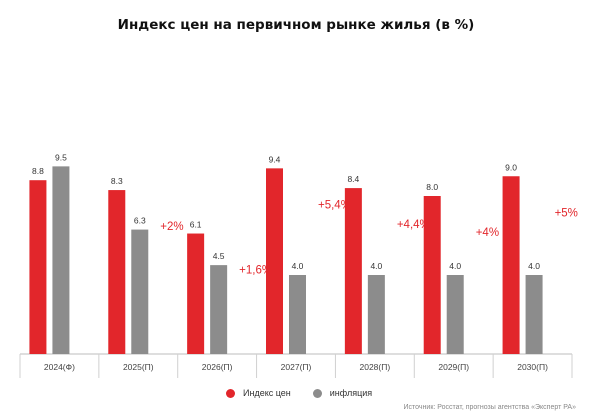  Describe the element at coordinates (413, 225) in the screenshot. I see `delta-annotation: +4,4%` at that location.